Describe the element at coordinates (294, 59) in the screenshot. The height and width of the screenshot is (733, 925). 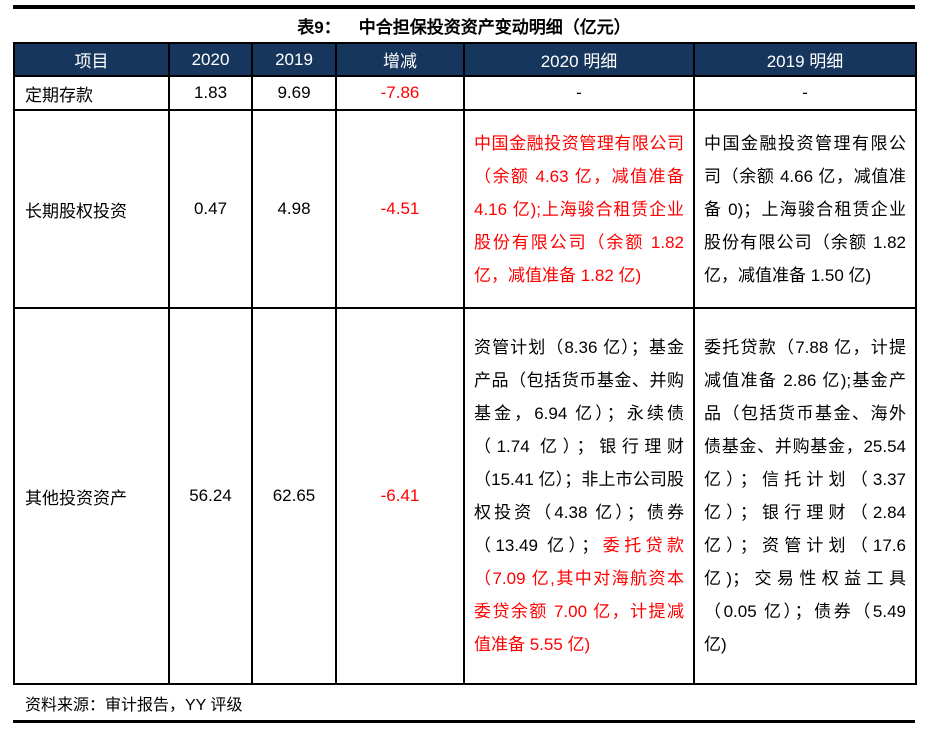
I see `col-header-2019: 2019` at that location.